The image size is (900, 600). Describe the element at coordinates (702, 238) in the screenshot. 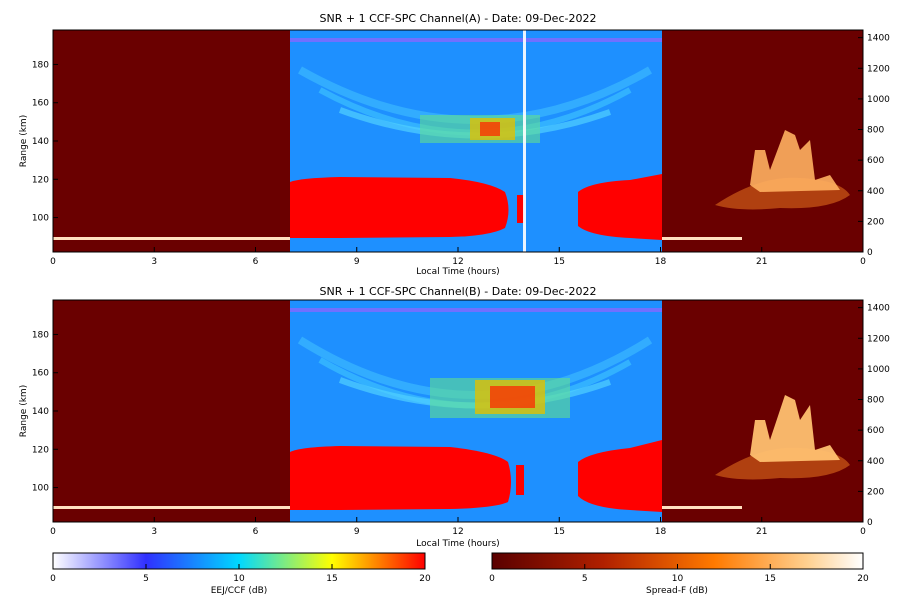

I see `panel-a-night-trace-right` at that location.